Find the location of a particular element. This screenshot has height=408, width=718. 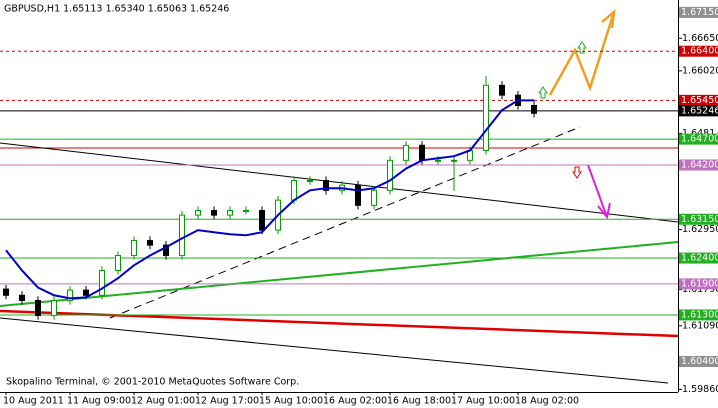

y-tick-label: 1.61090 is located at coordinates (700, 325).